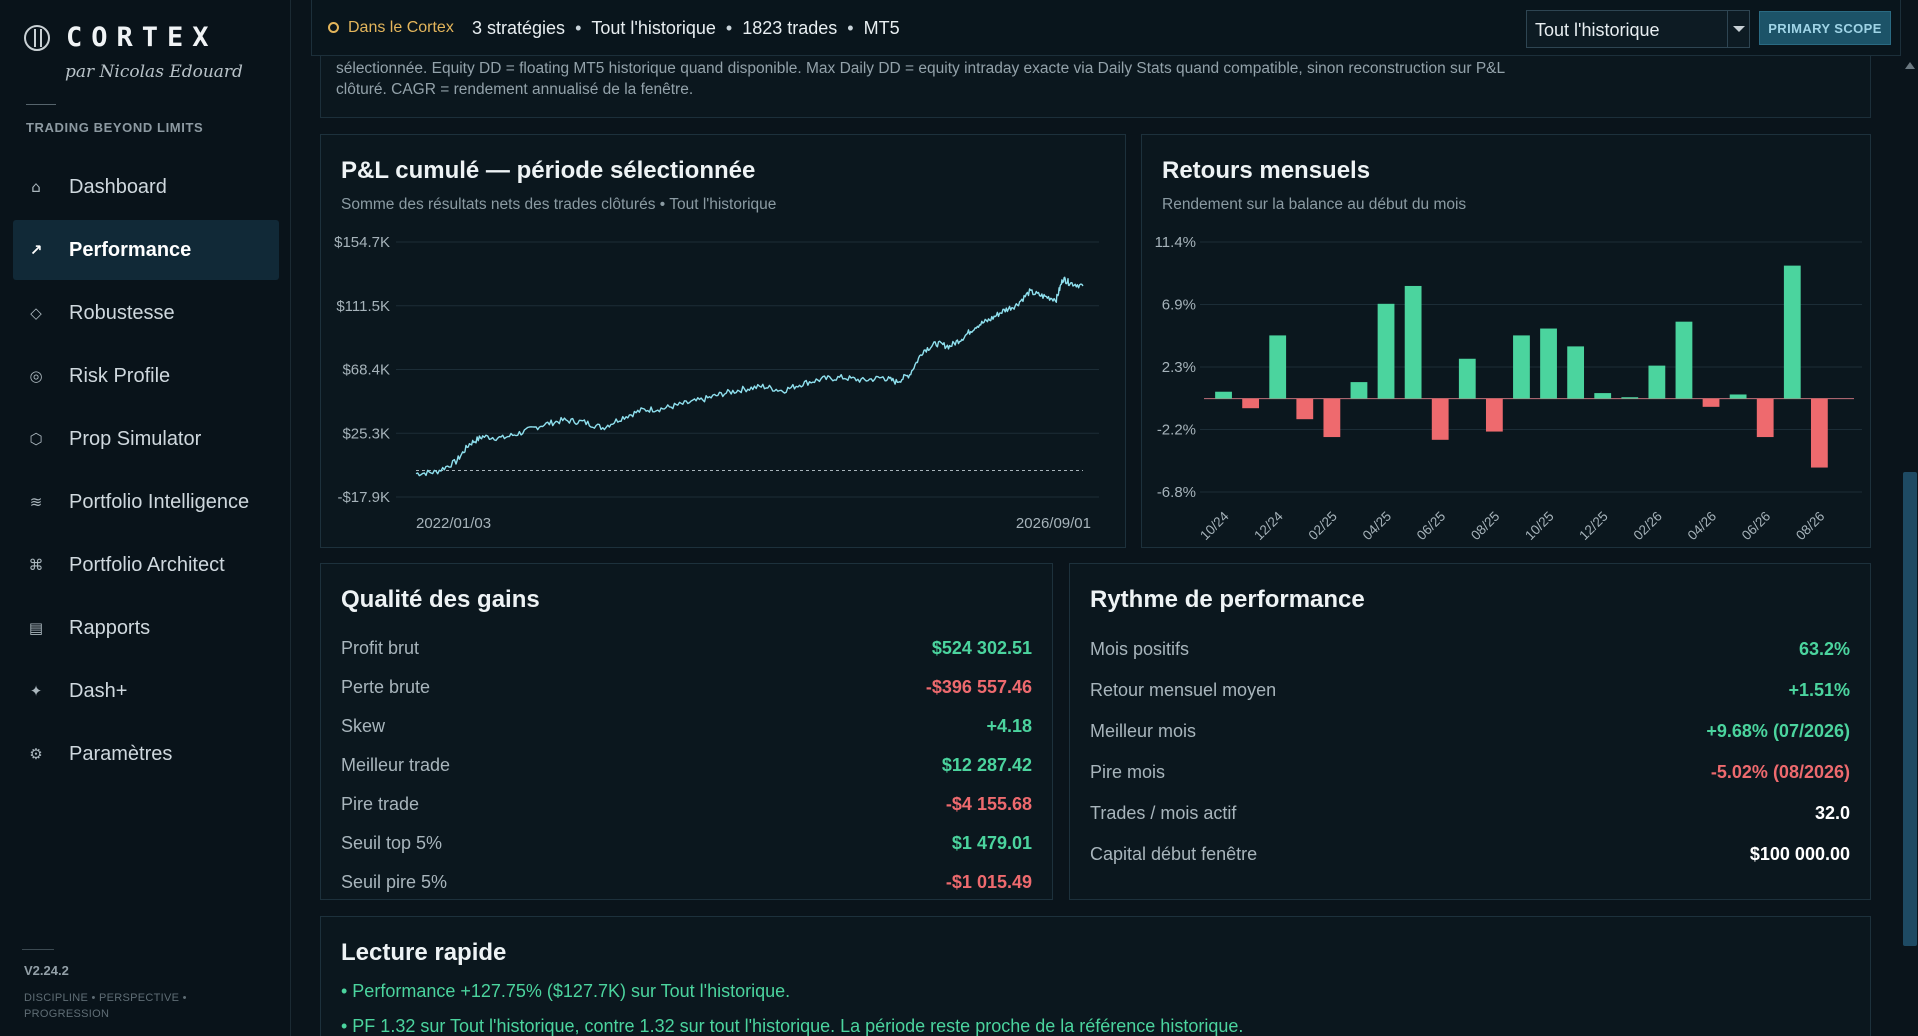 The height and width of the screenshot is (1036, 1918). What do you see at coordinates (36, 691) in the screenshot?
I see `sparkle-icon: ✦` at bounding box center [36, 691].